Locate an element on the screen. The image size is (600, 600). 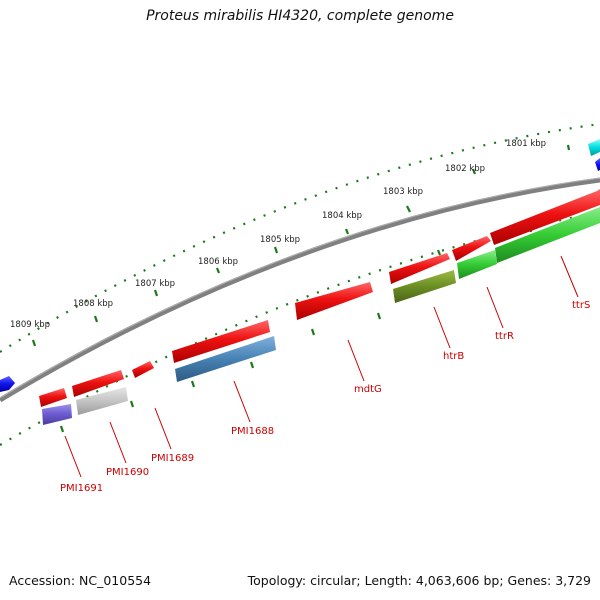
accession-text: Accession: NC_010554 is located at coordinates (80, 580).